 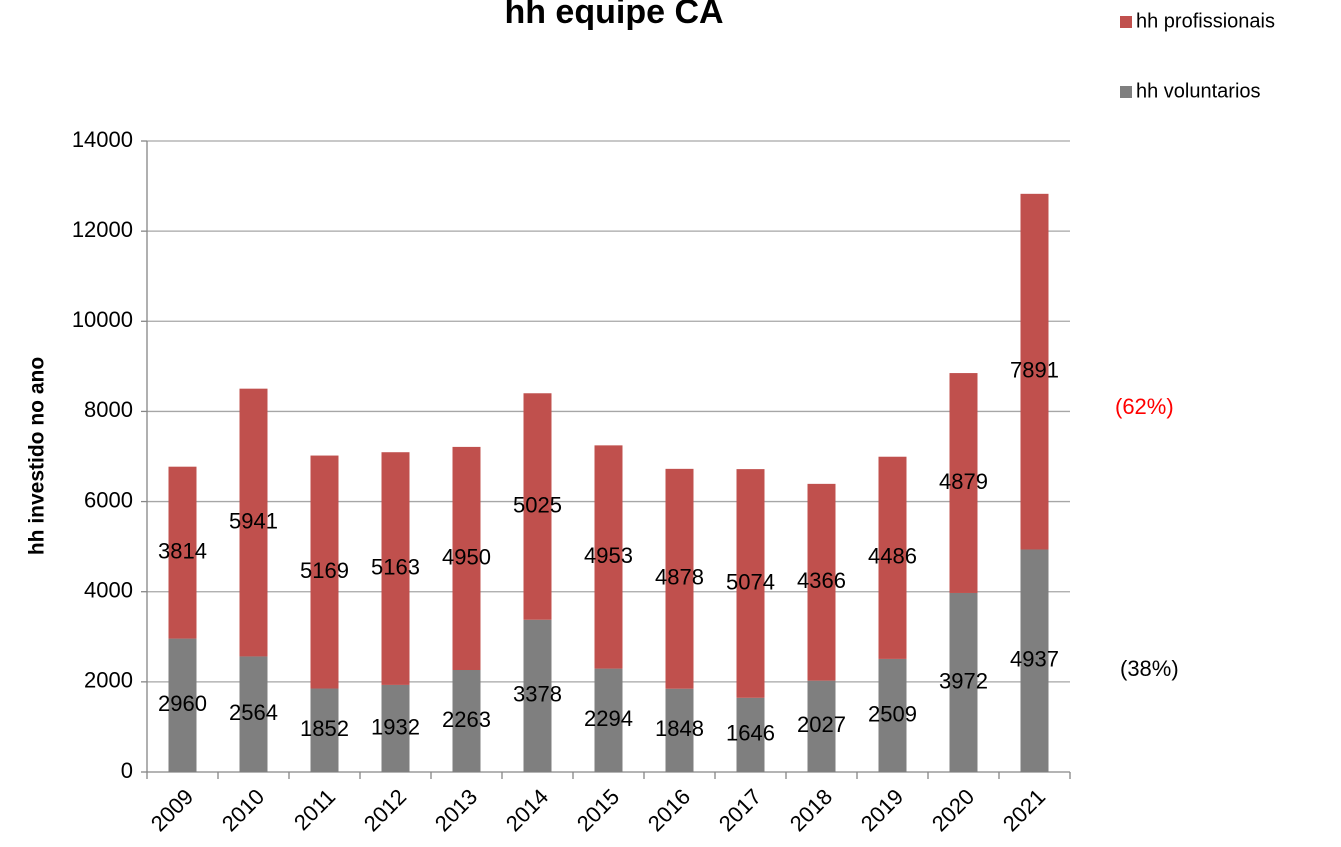 I want to click on legend-label: hh voluntarios, so click(x=1198, y=91).